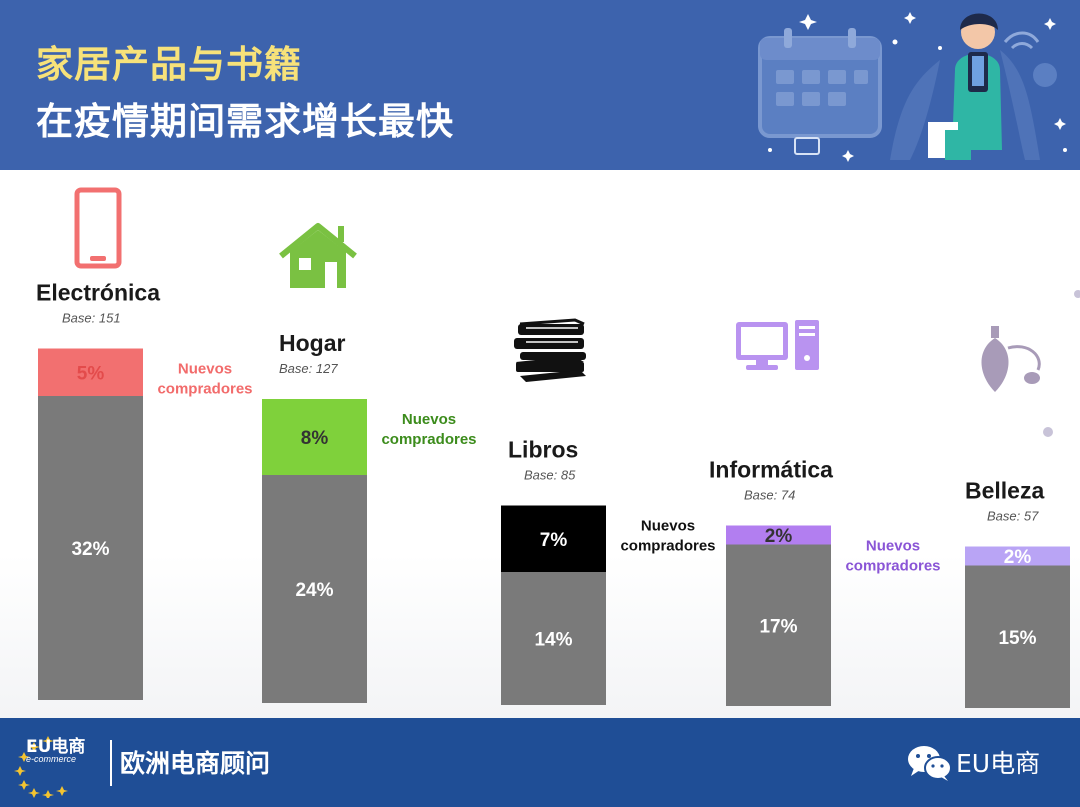 The width and height of the screenshot is (1080, 807). Describe the element at coordinates (318, 255) in the screenshot. I see `house-icon` at that location.